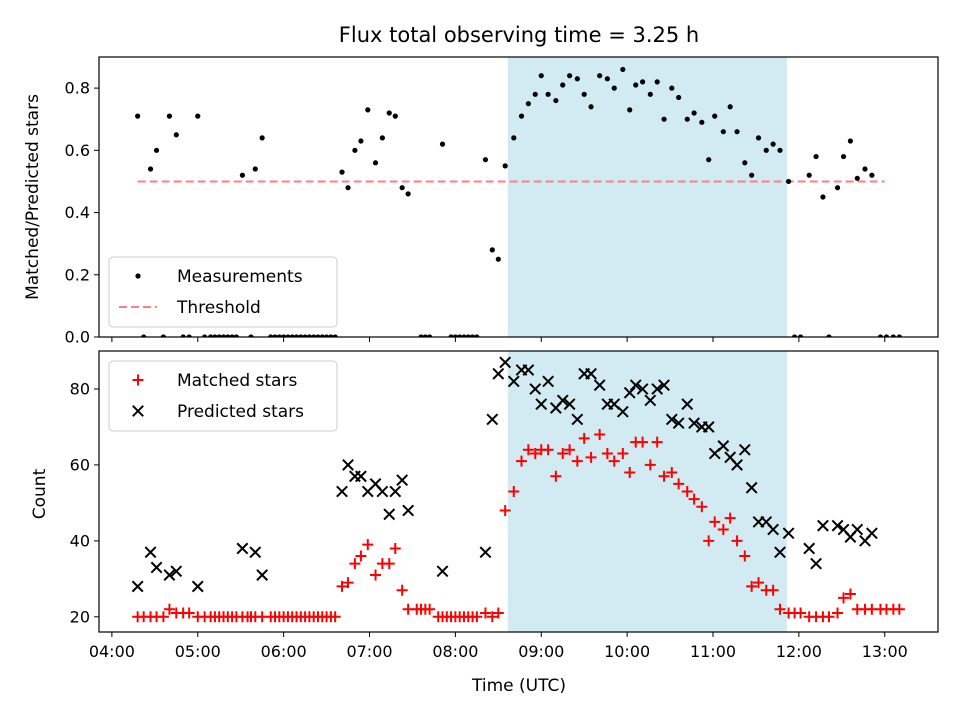 This screenshot has height=720, width=960. I want to click on y-tick-label: 0.8, so click(77, 88).